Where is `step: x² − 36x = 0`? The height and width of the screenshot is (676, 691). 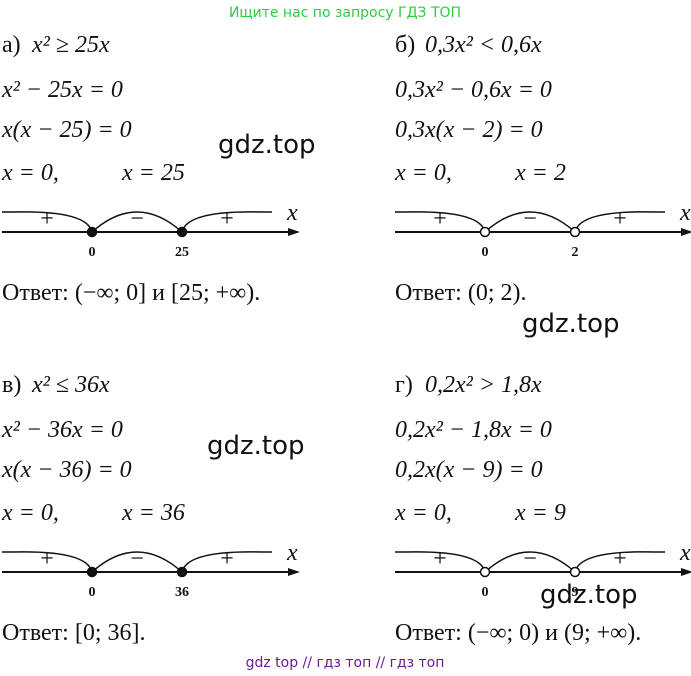 step: x² − 36x = 0 is located at coordinates (62, 430).